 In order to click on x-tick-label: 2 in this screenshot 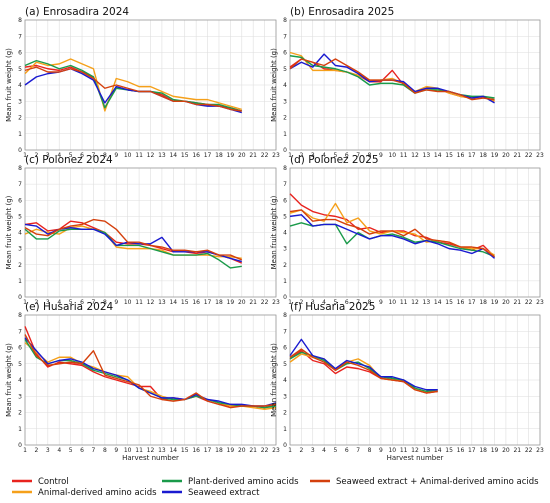, I will do `click(36, 302)`.